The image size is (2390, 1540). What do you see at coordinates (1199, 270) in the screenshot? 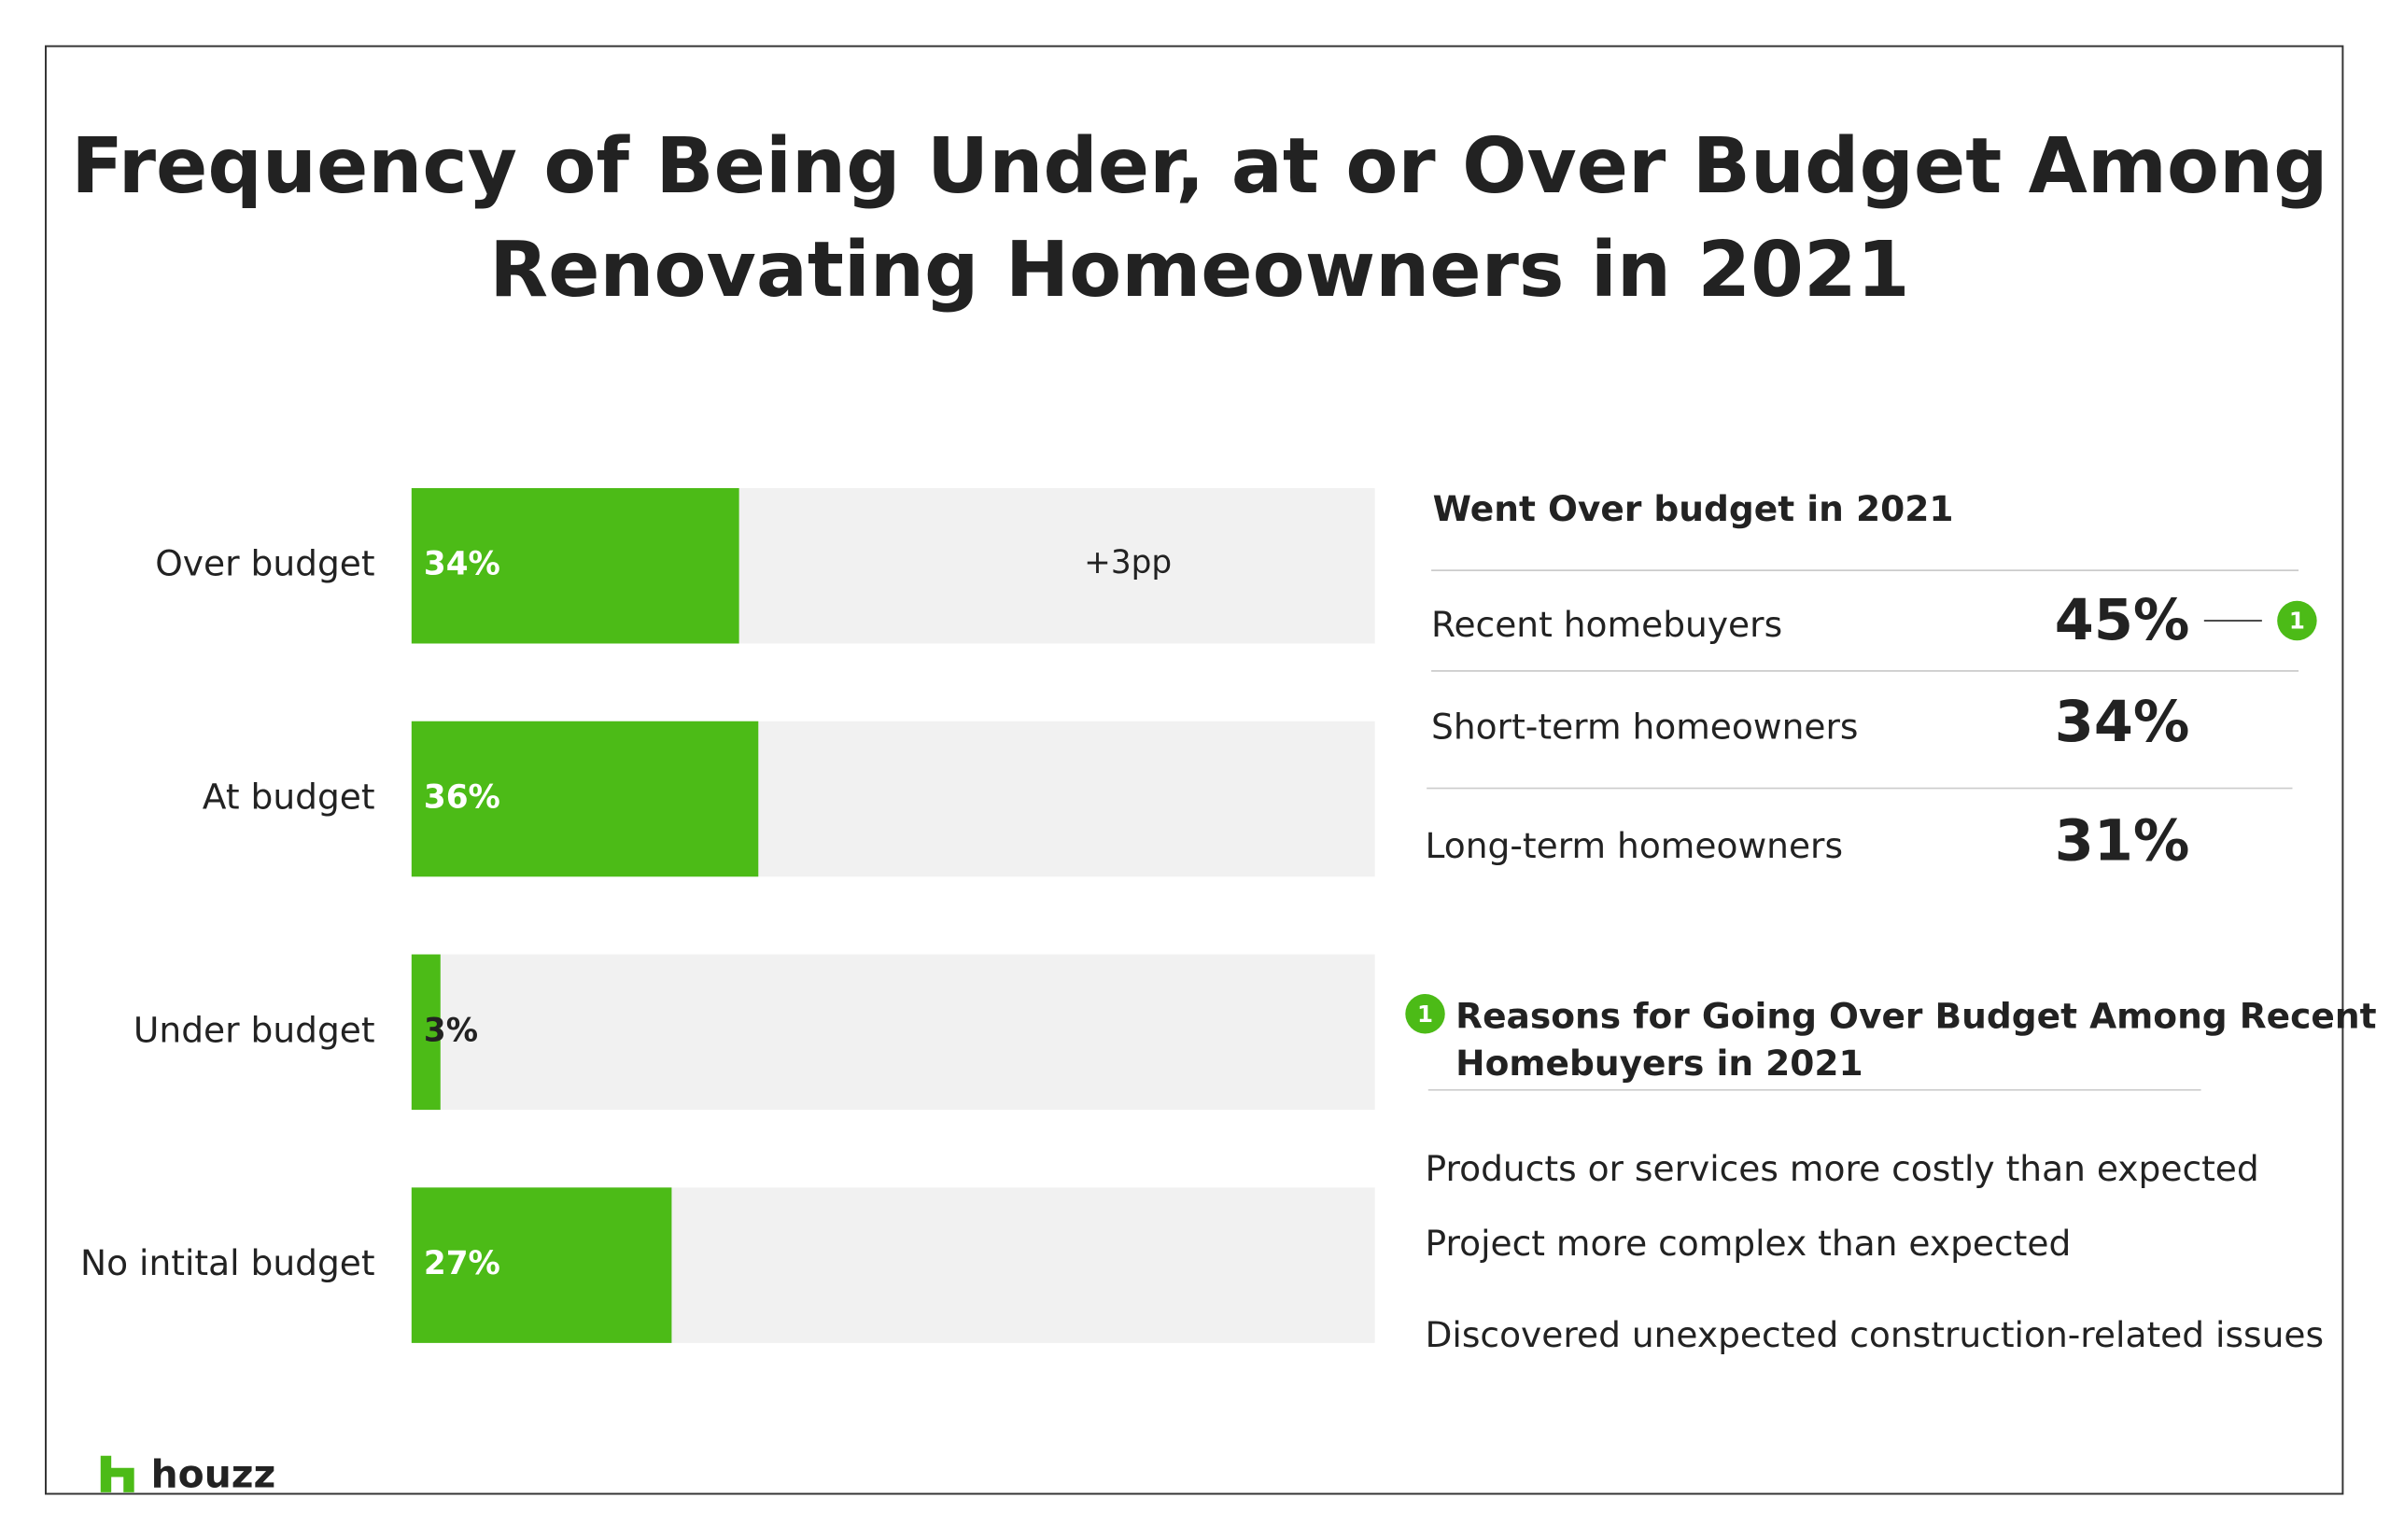
I see `chart-title: Renovating Homeowners in 2021` at bounding box center [1199, 270].